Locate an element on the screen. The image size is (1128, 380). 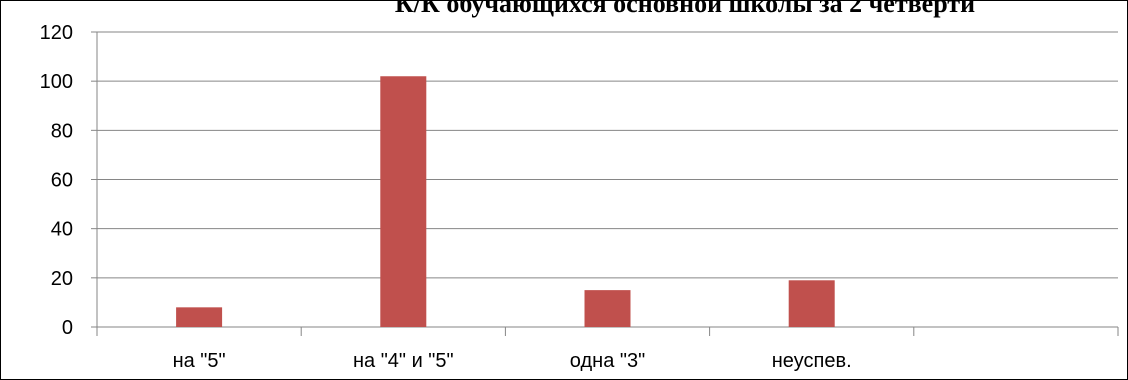
x-tick-label: на "5" is located at coordinates (199, 361).